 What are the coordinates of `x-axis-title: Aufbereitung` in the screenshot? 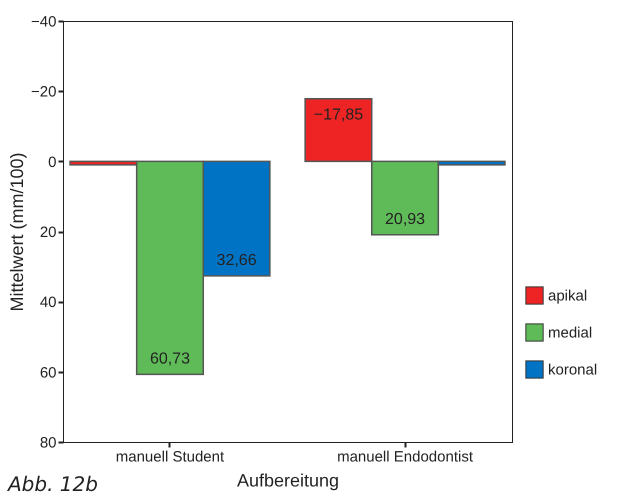 It's located at (288, 480).